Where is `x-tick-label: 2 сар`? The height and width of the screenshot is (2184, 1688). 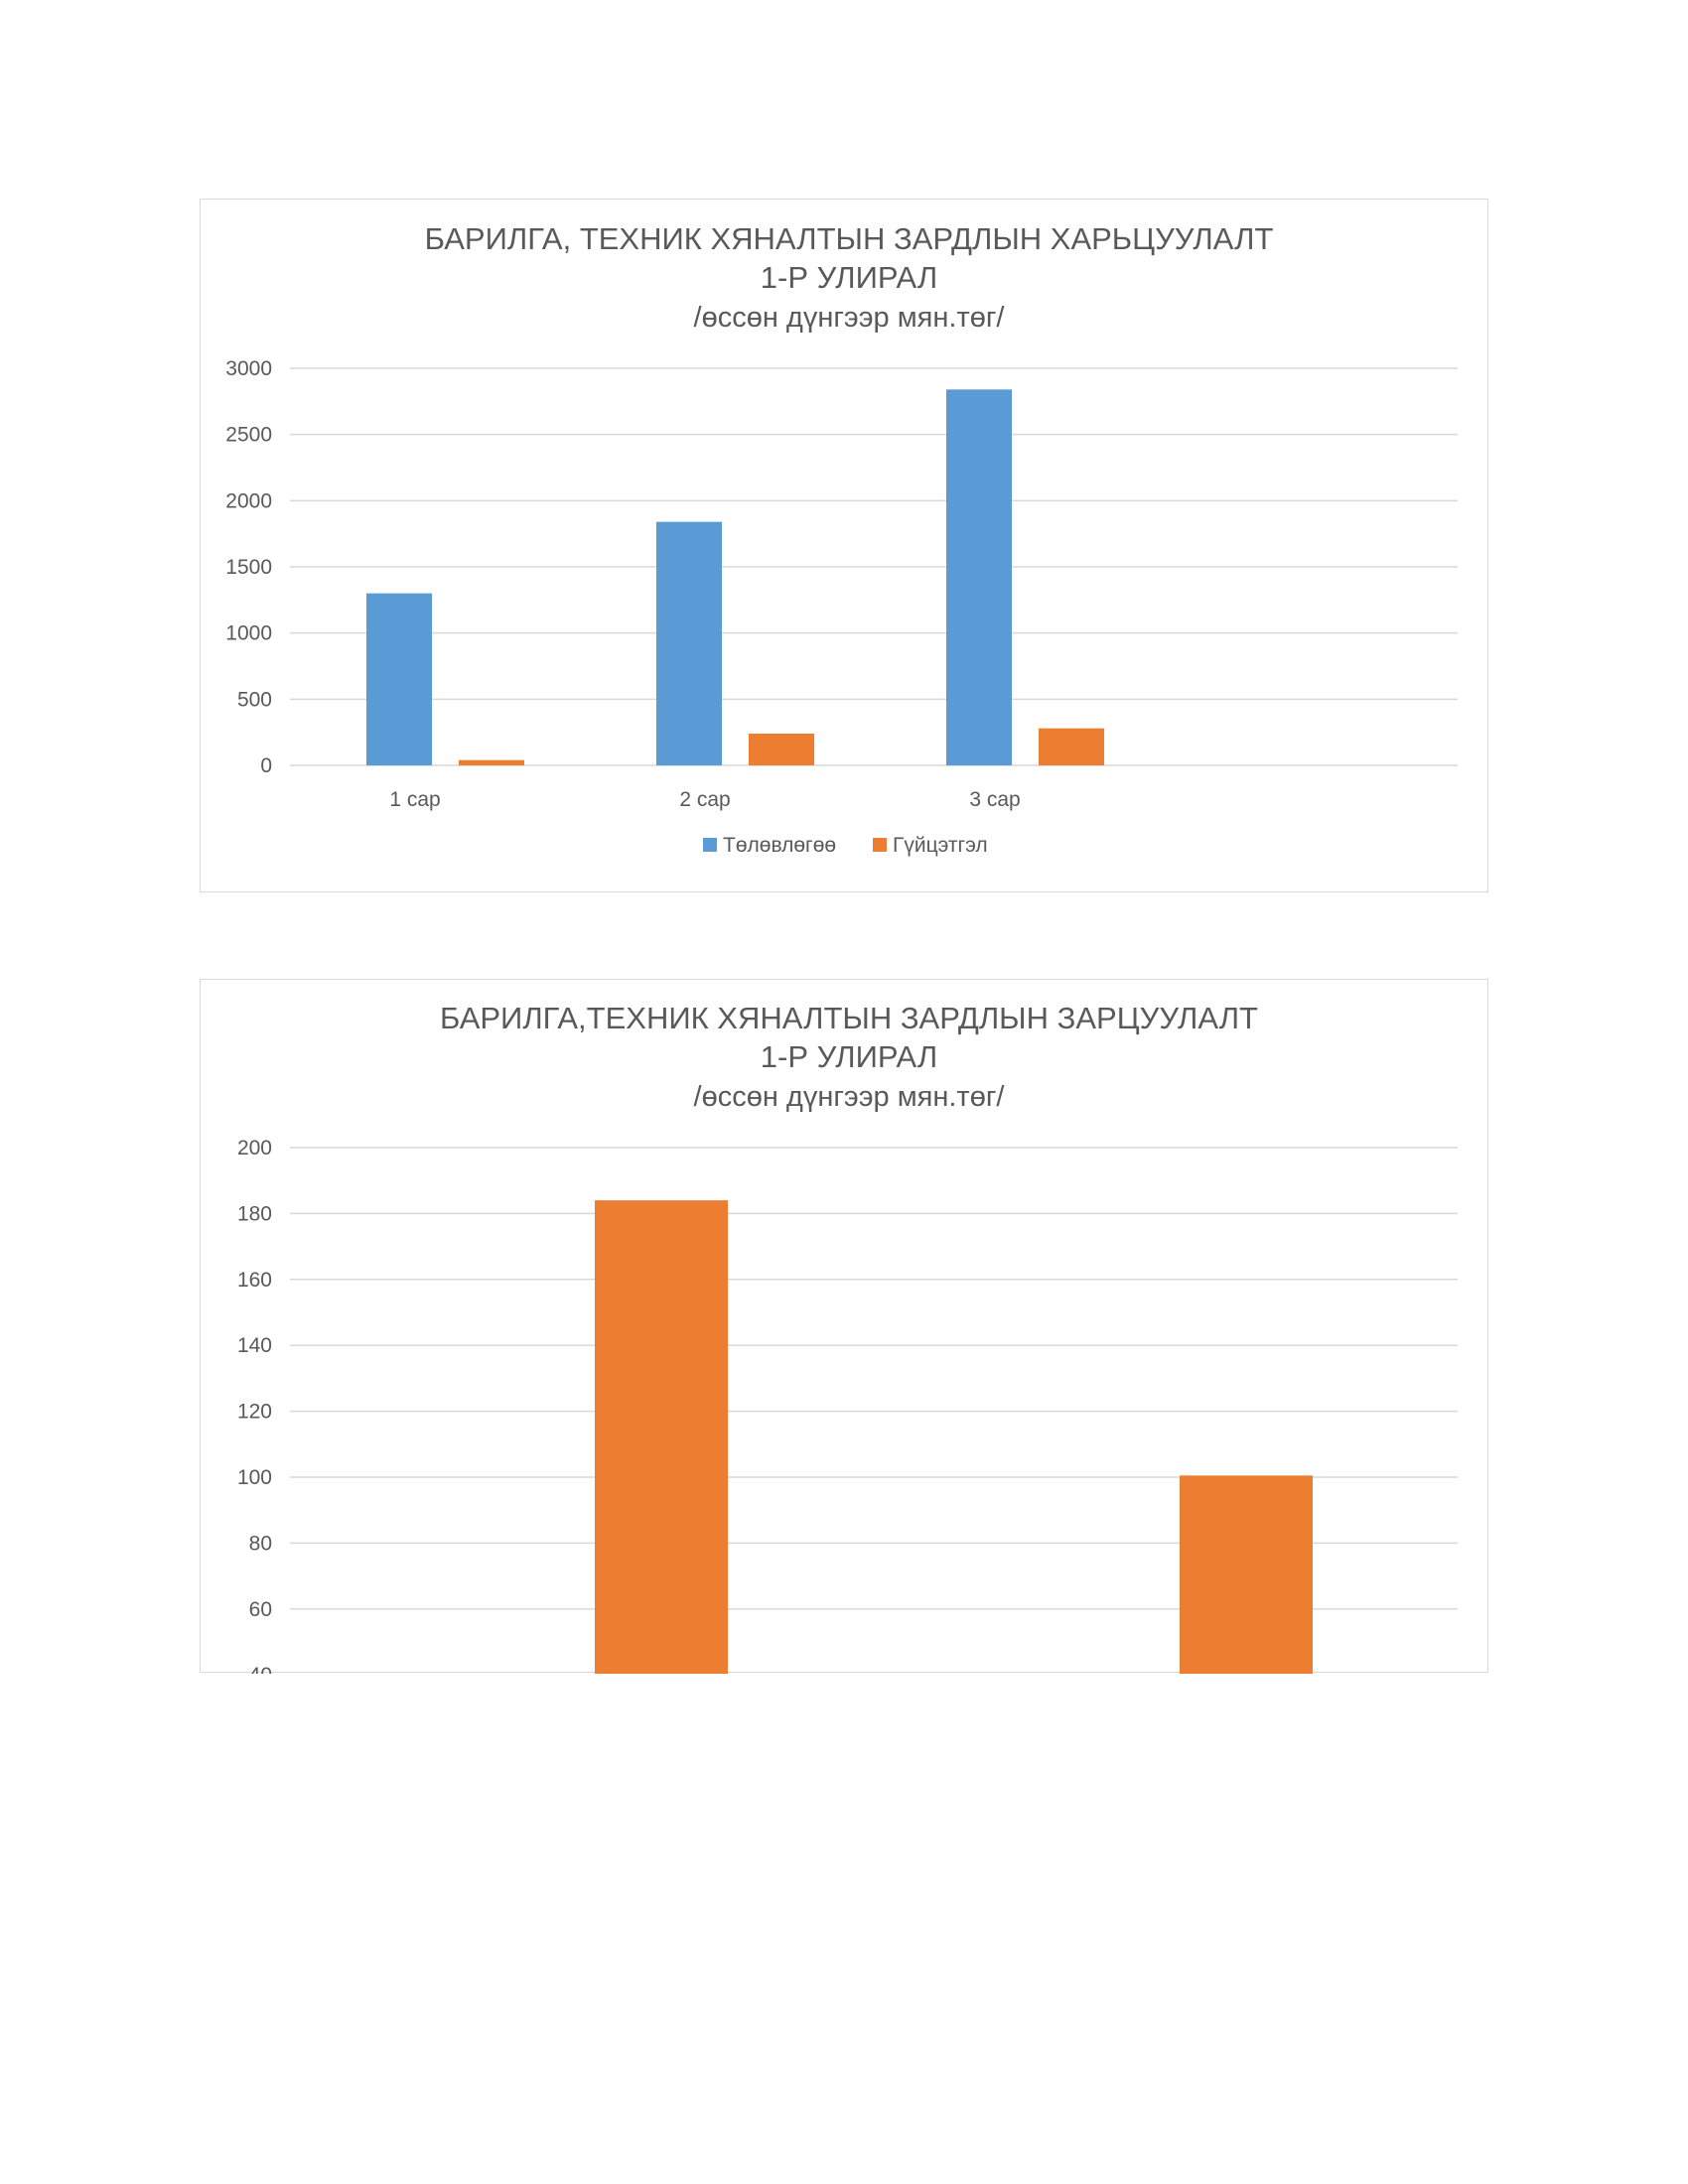
x-tick-label: 2 сар is located at coordinates (704, 799).